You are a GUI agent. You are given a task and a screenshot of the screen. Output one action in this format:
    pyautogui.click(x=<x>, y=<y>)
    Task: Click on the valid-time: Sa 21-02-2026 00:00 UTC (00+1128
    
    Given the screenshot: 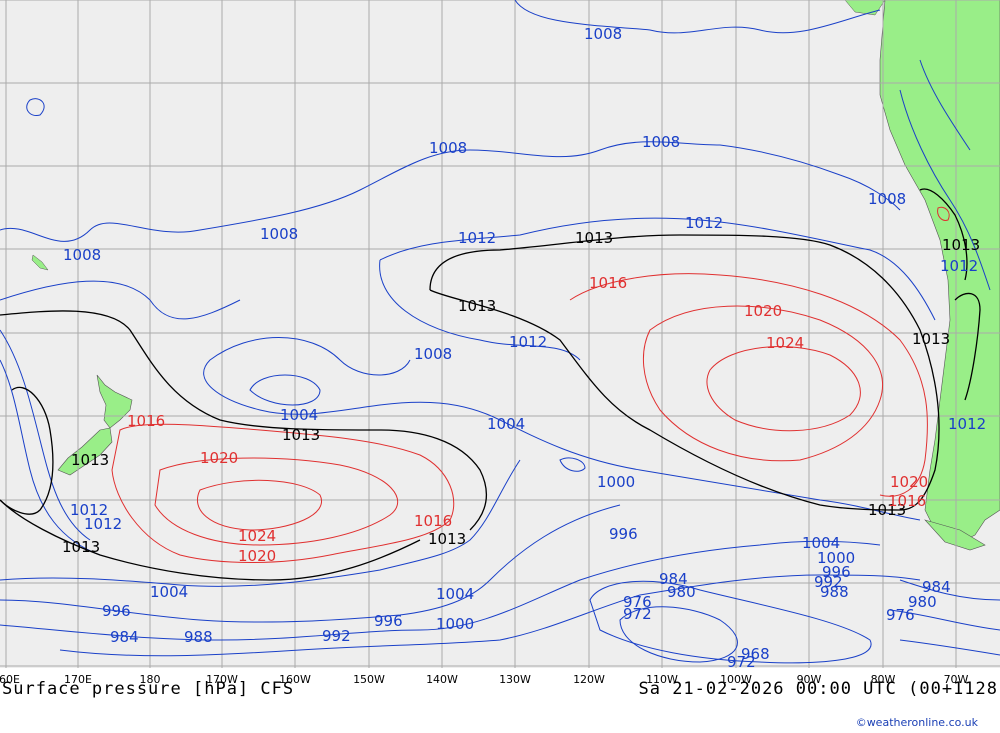 What is the action you would take?
    pyautogui.click(x=818, y=689)
    